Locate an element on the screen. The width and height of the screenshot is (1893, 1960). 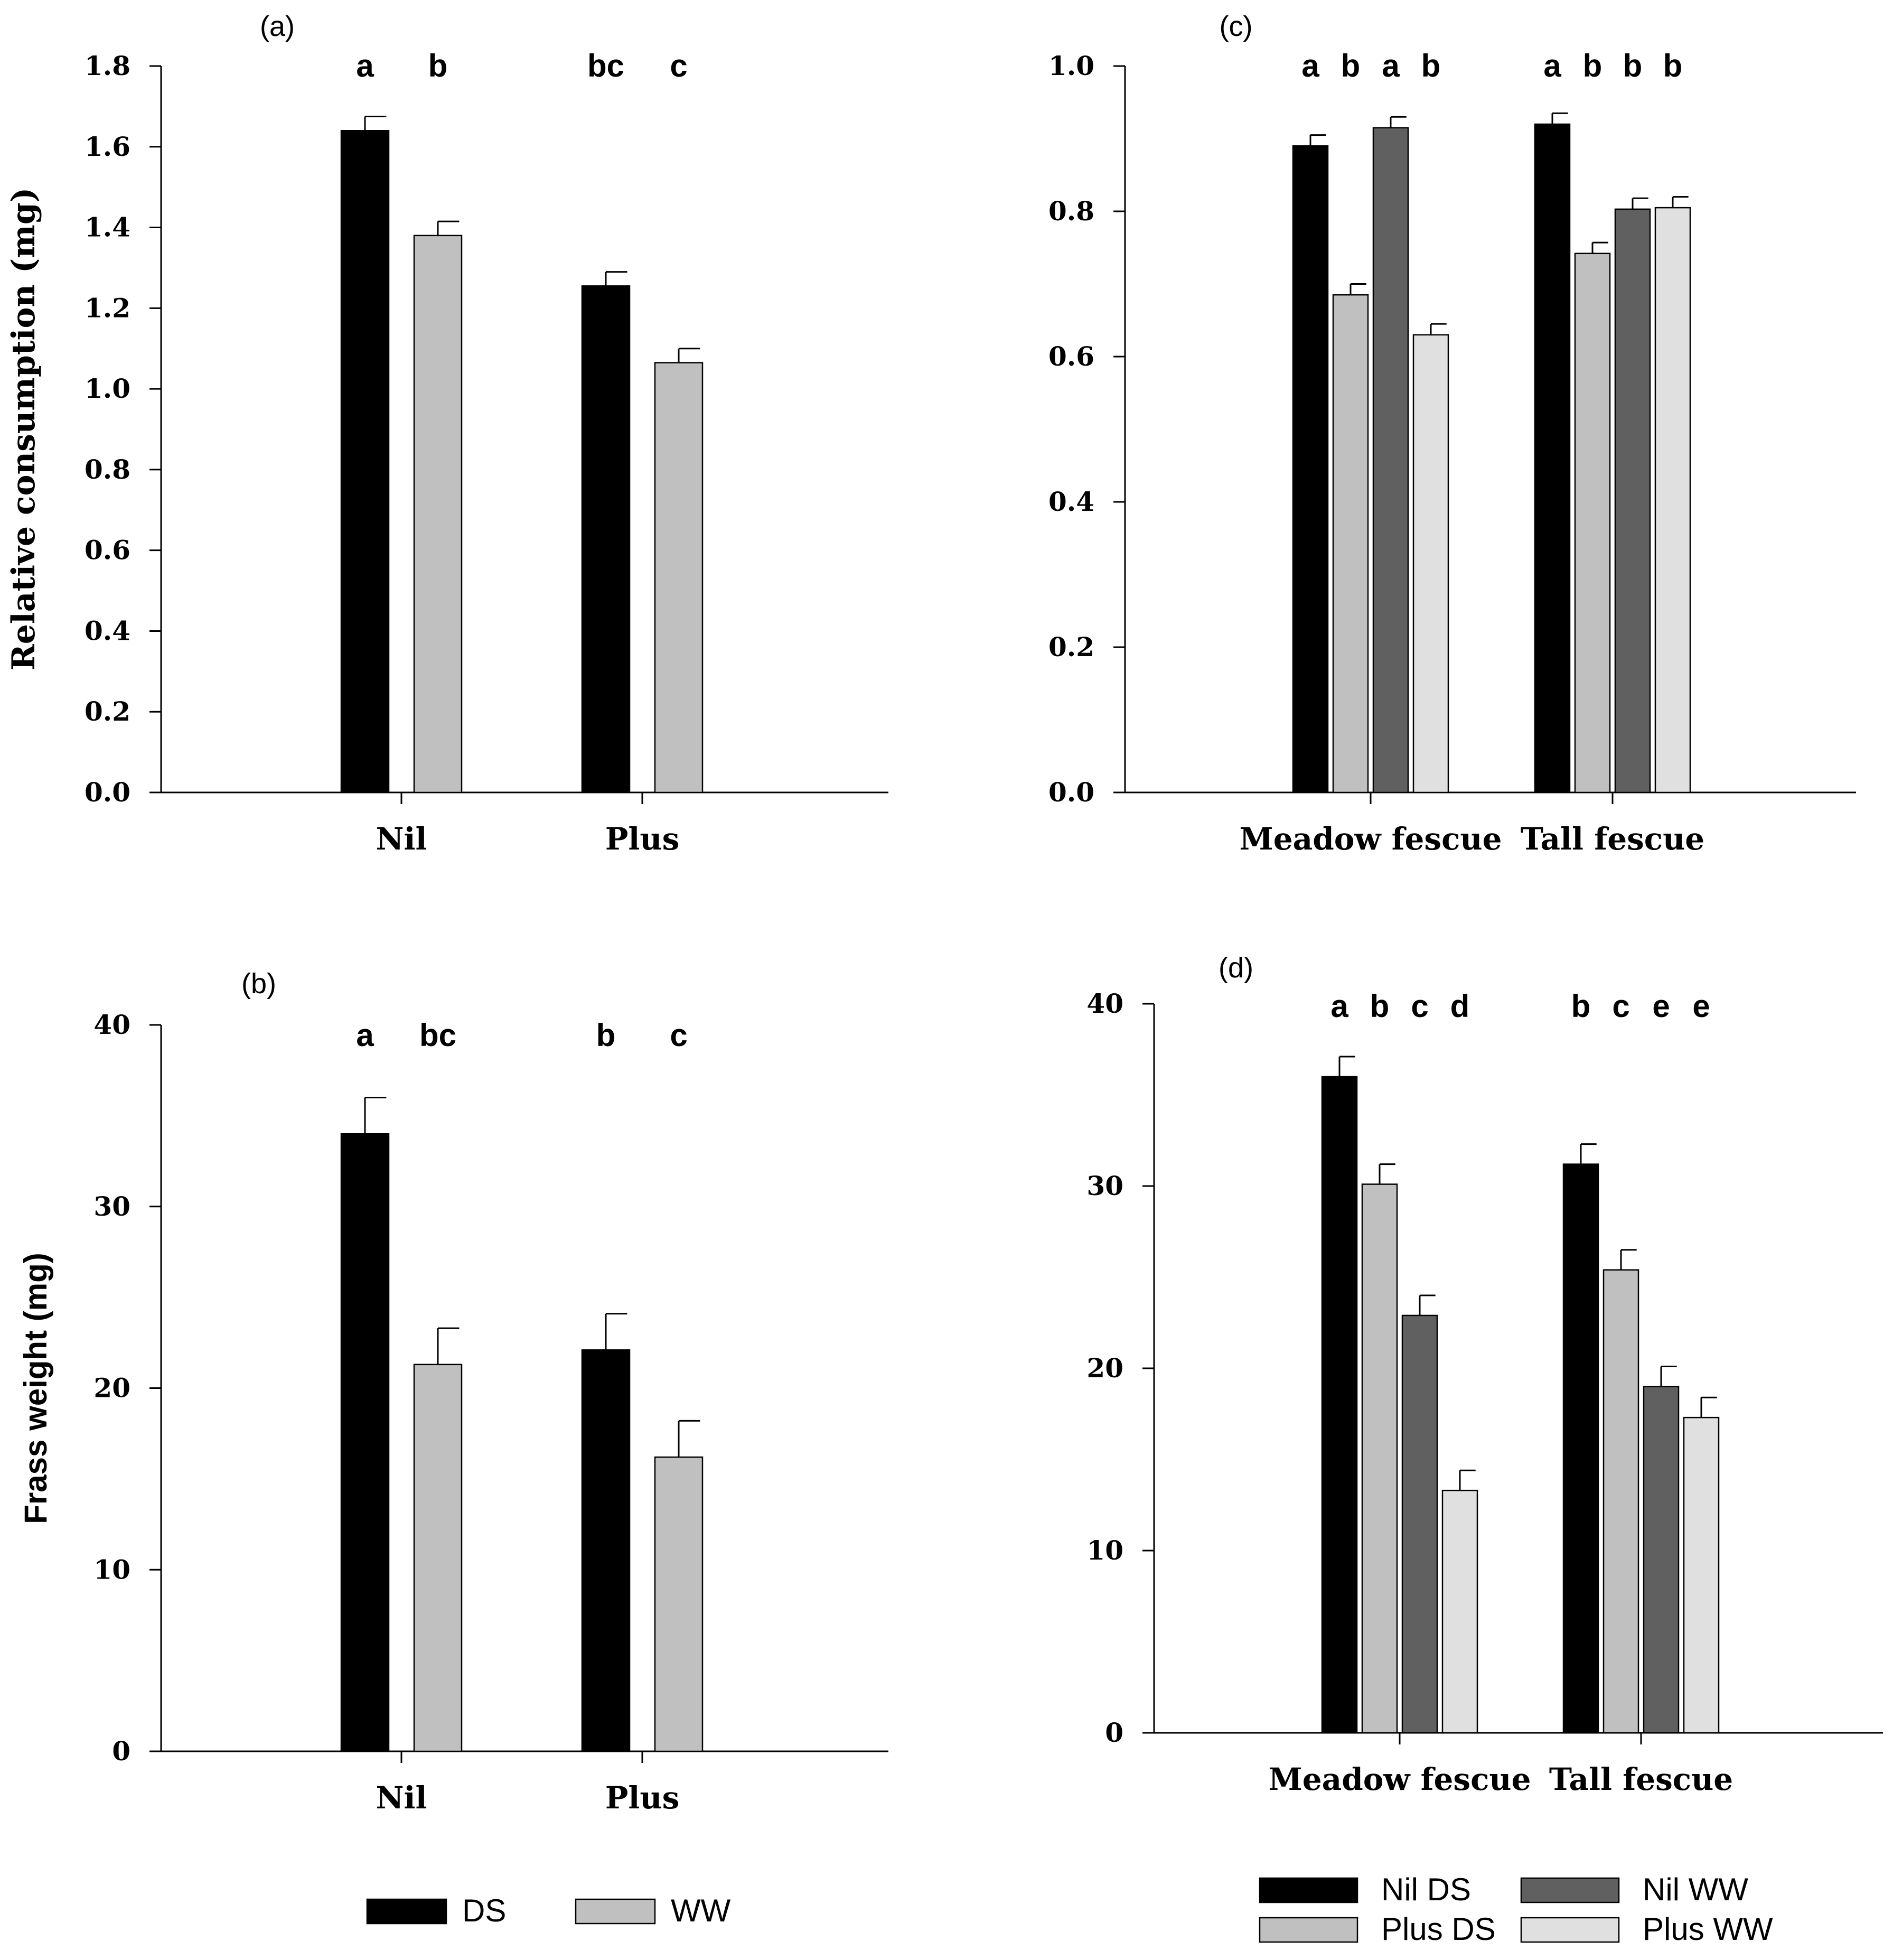
y-tick-label: 1.8 is located at coordinates (107, 65).